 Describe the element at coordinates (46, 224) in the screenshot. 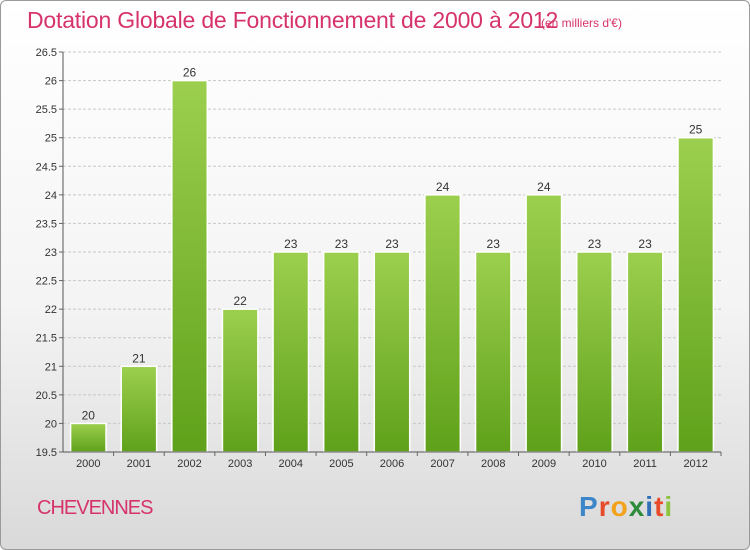

I see `y-tick-label: 23.5` at that location.